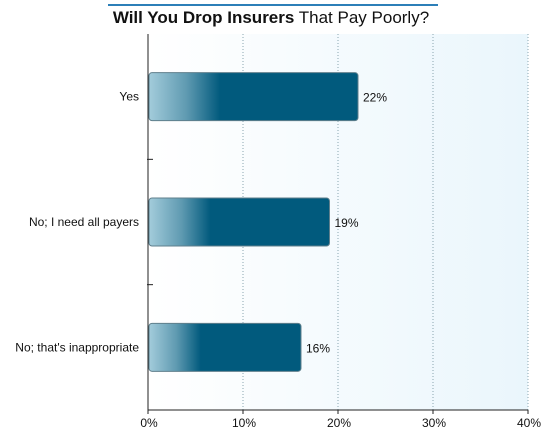  I want to click on value-label-2: 16%, so click(318, 348).